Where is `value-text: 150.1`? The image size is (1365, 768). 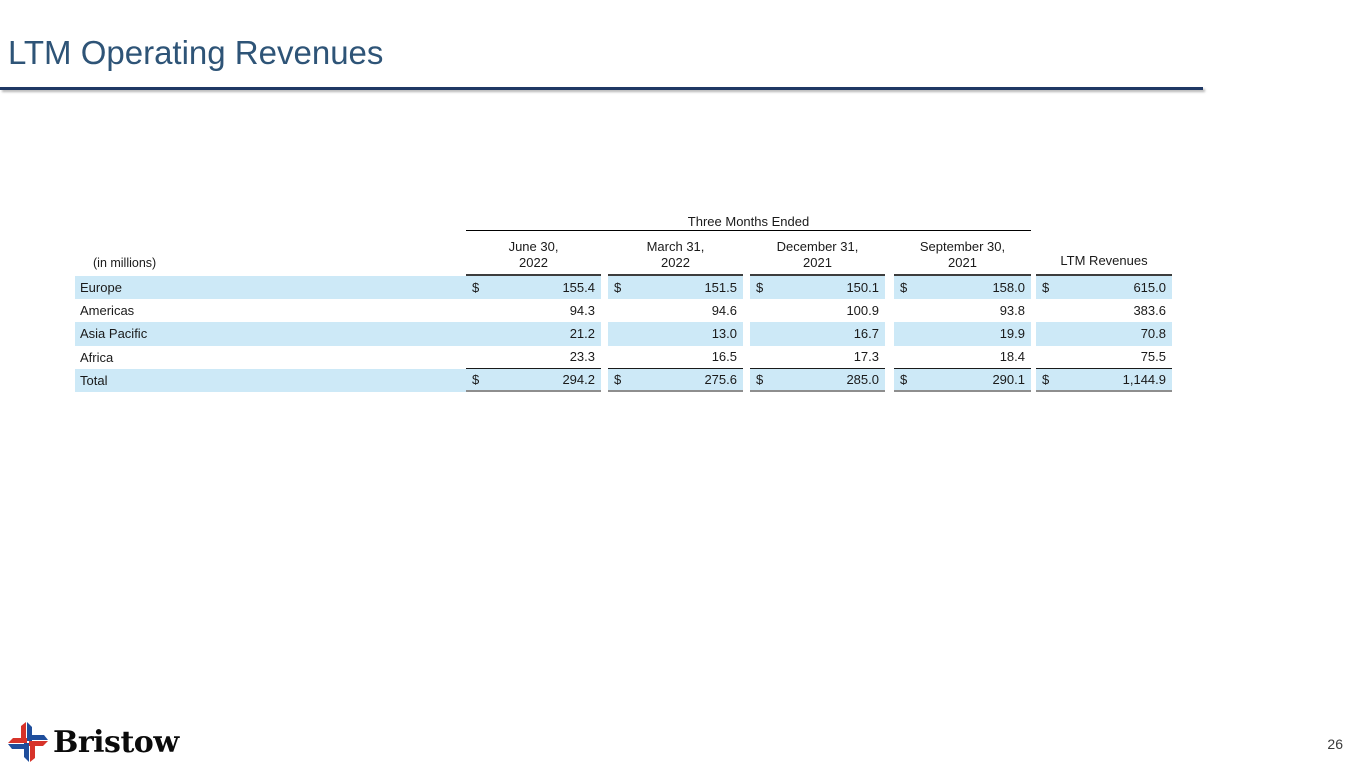 value-text: 150.1 is located at coordinates (862, 288).